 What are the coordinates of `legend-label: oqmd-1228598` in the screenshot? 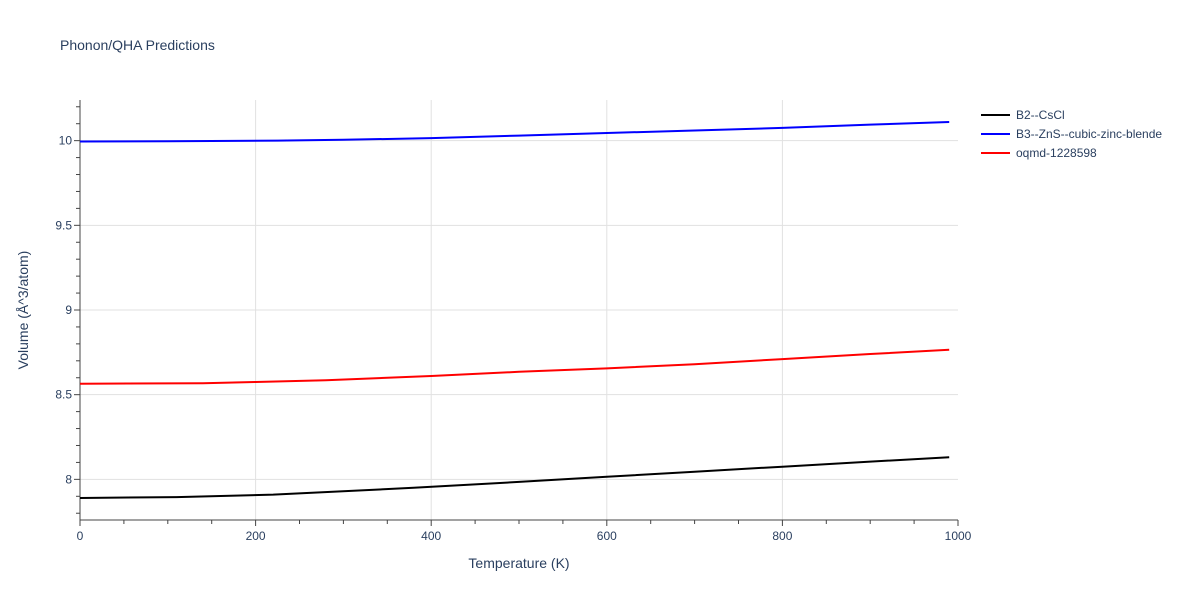 It's located at (1056, 153).